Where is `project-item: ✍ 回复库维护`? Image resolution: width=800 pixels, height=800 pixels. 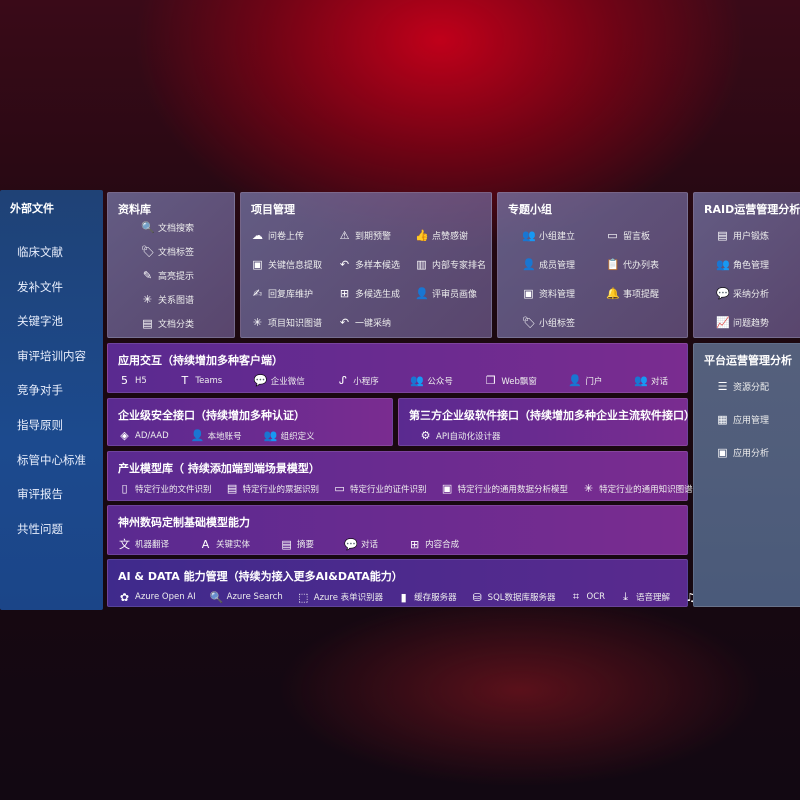 project-item: ✍ 回复库维护 is located at coordinates (294, 293).